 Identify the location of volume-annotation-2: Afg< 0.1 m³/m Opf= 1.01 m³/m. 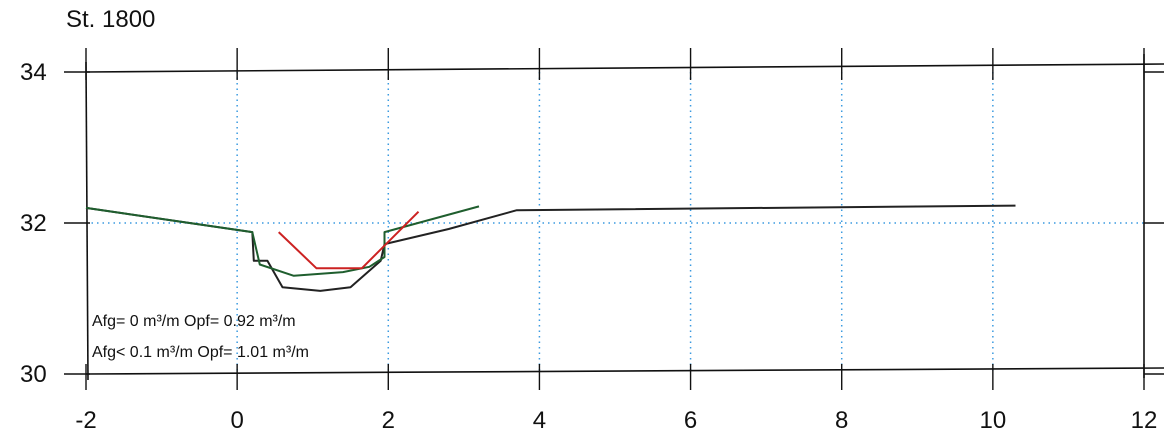
(200, 352).